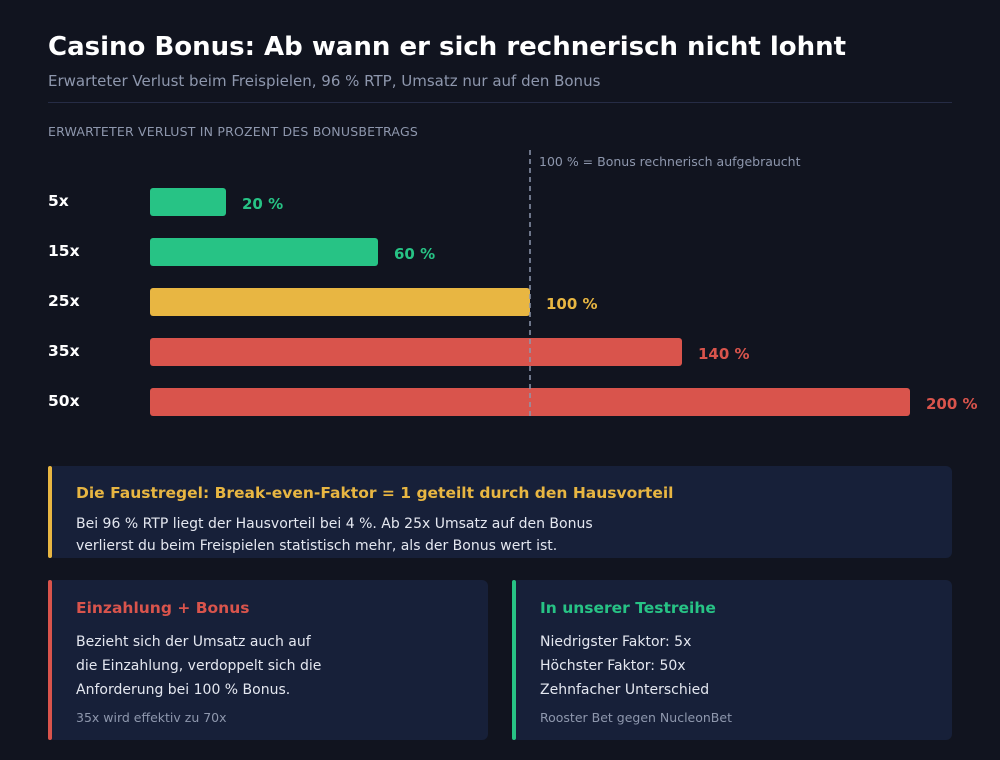  Describe the element at coordinates (500, 102) in the screenshot. I see `header-divider` at that location.